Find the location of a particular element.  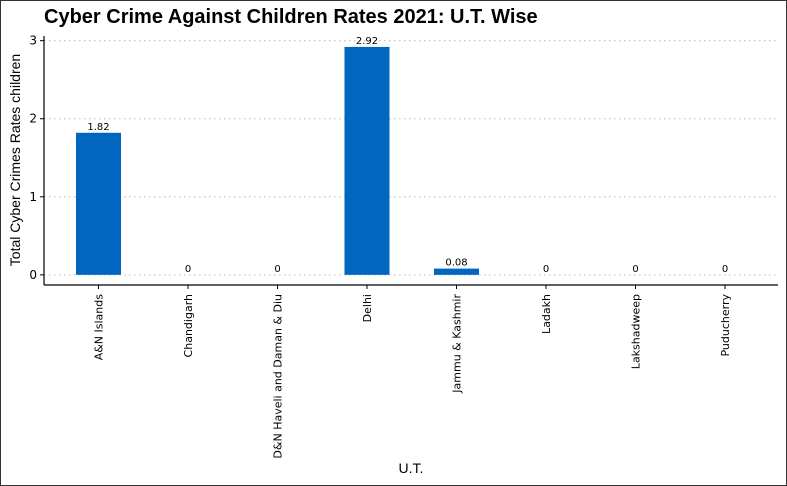

y-axis-label: Total Cyber Crimes Rates children is located at coordinates (15, 160).